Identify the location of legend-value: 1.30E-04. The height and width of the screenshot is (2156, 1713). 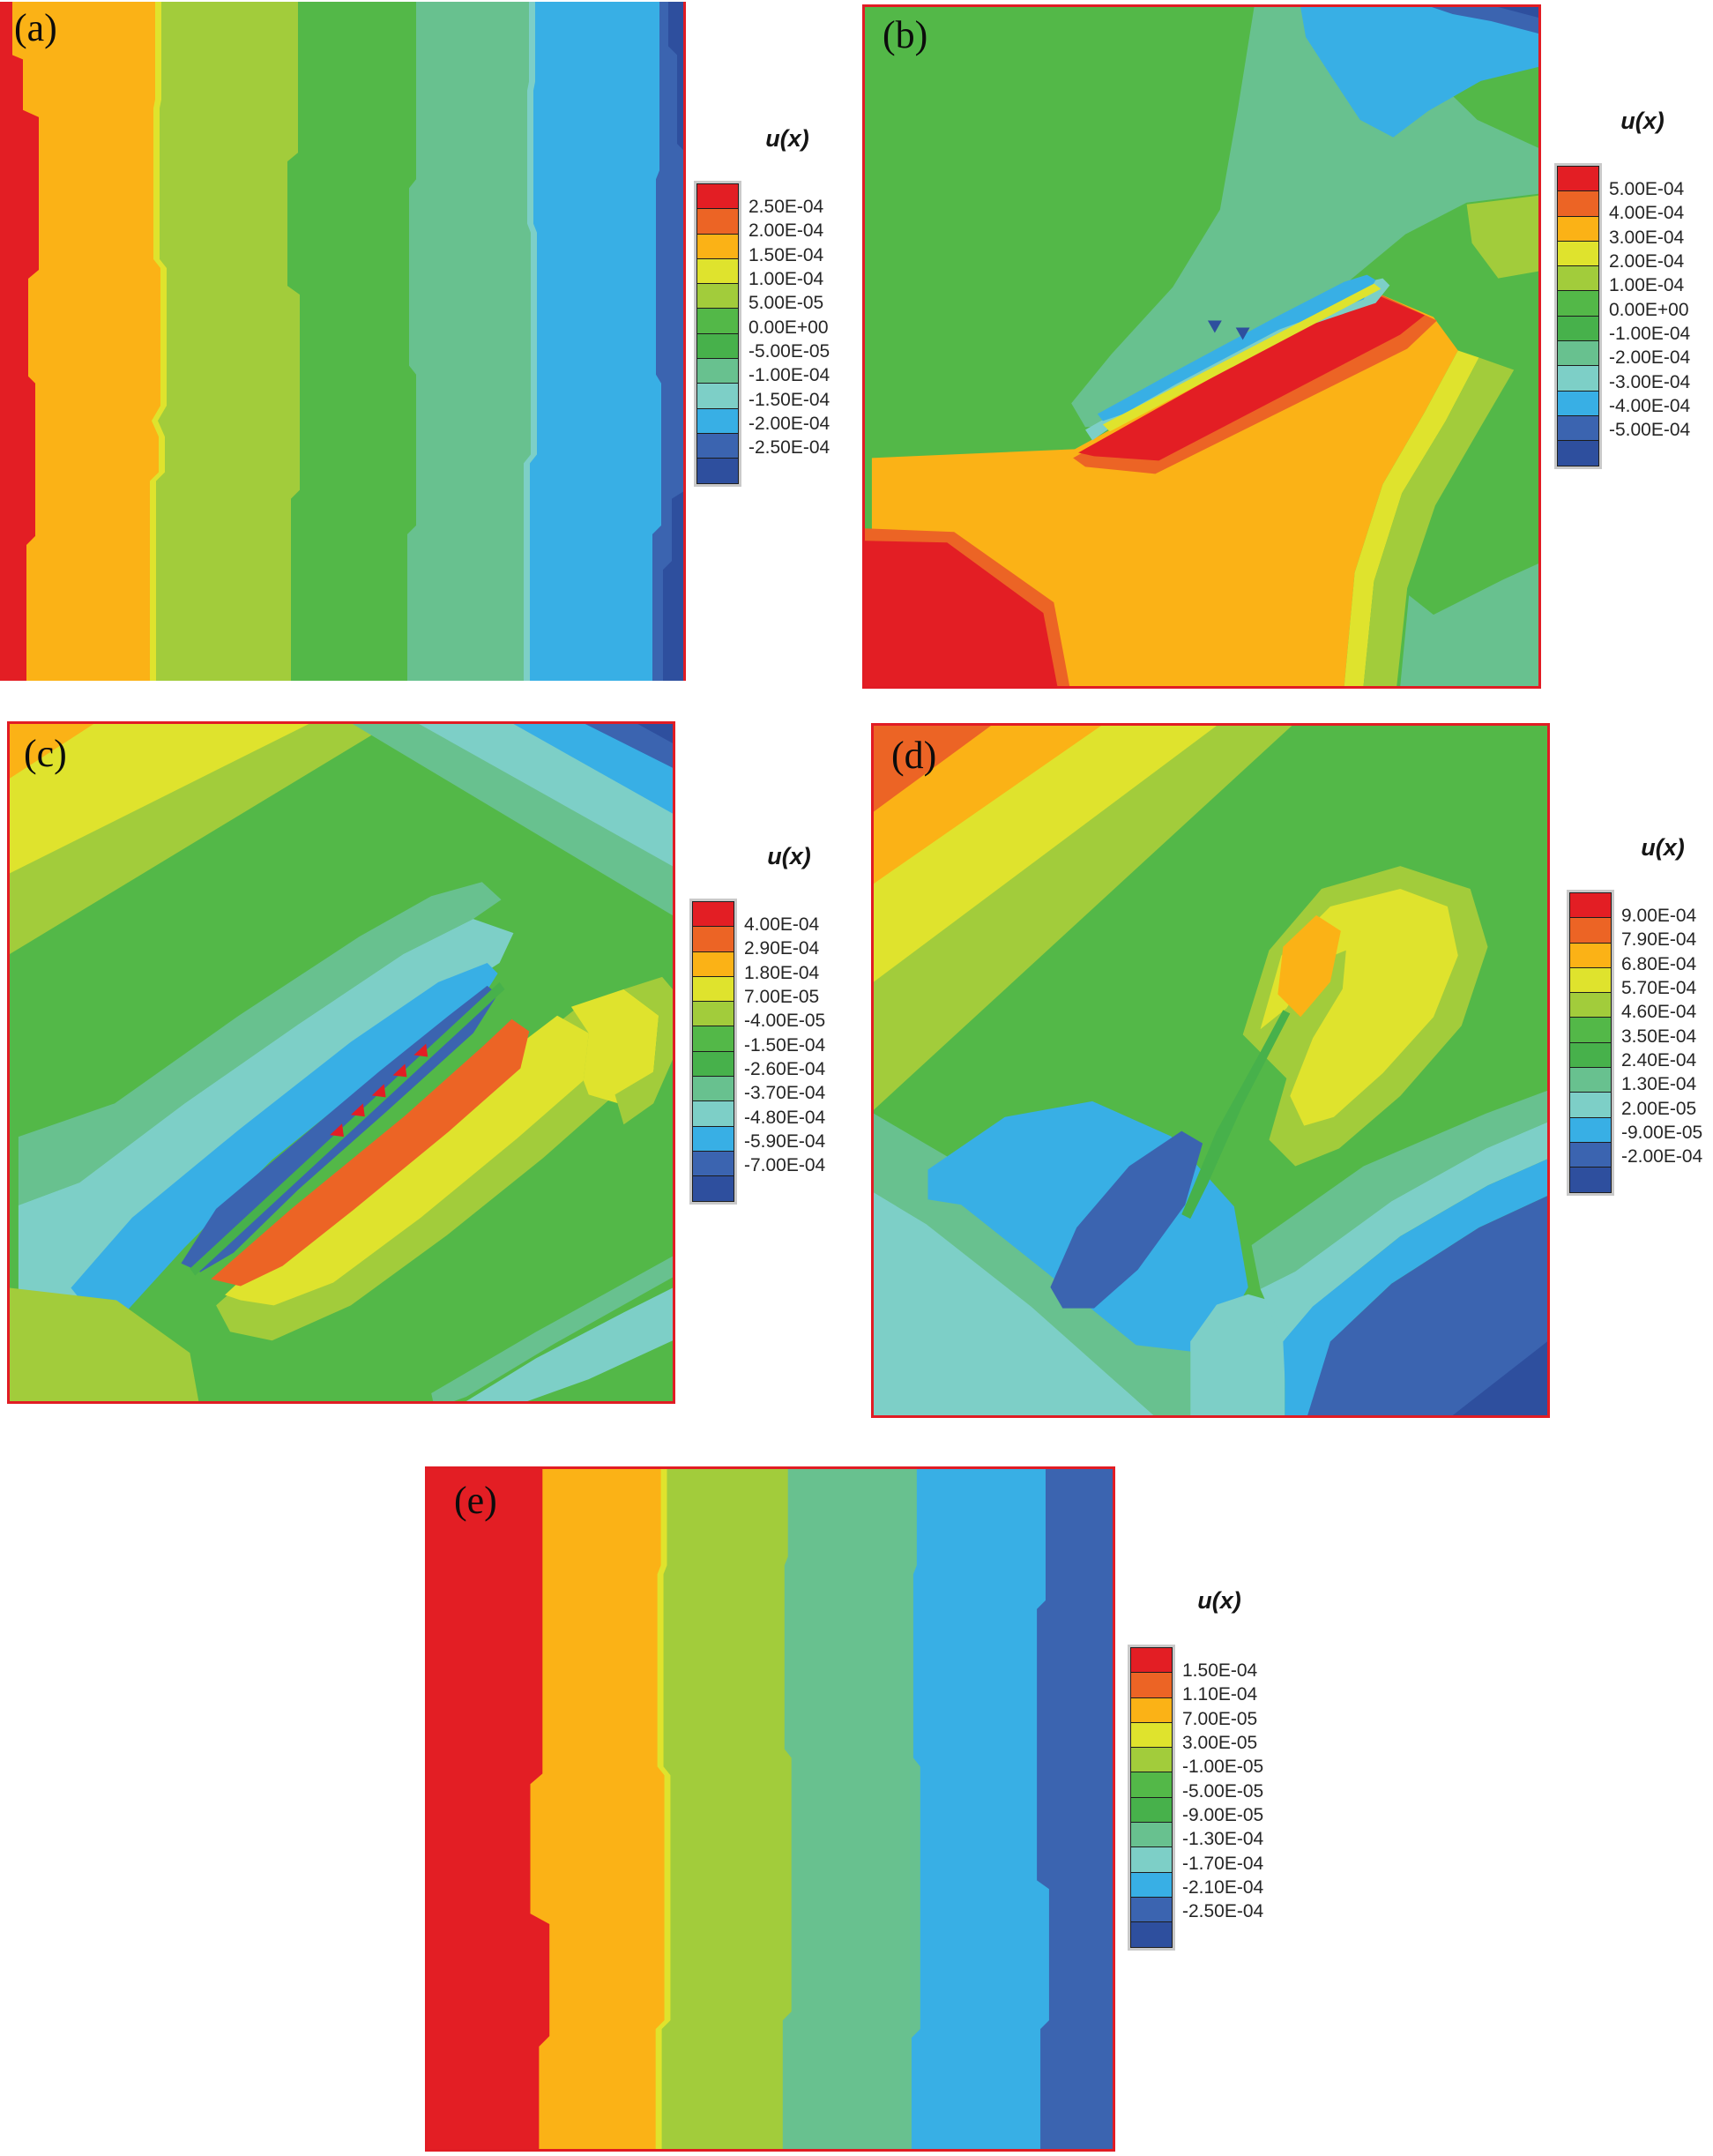
(1659, 1084).